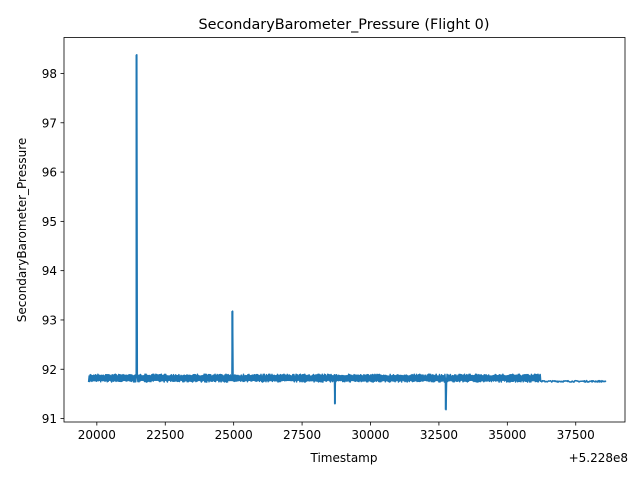 The width and height of the screenshot is (640, 480). Describe the element at coordinates (507, 435) in the screenshot. I see `x-tick-label: 35000` at that location.